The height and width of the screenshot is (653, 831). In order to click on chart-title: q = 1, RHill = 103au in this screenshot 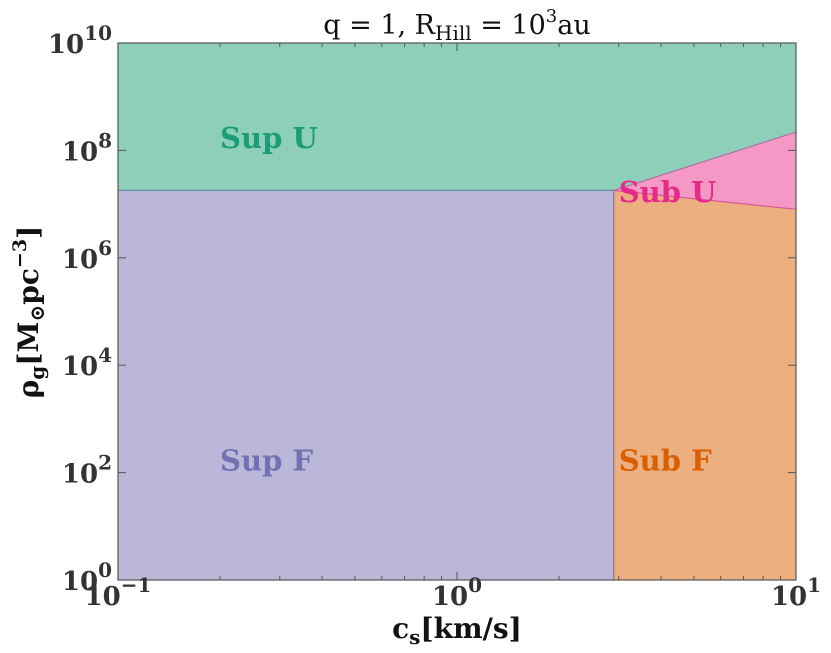, I will do `click(457, 25)`.